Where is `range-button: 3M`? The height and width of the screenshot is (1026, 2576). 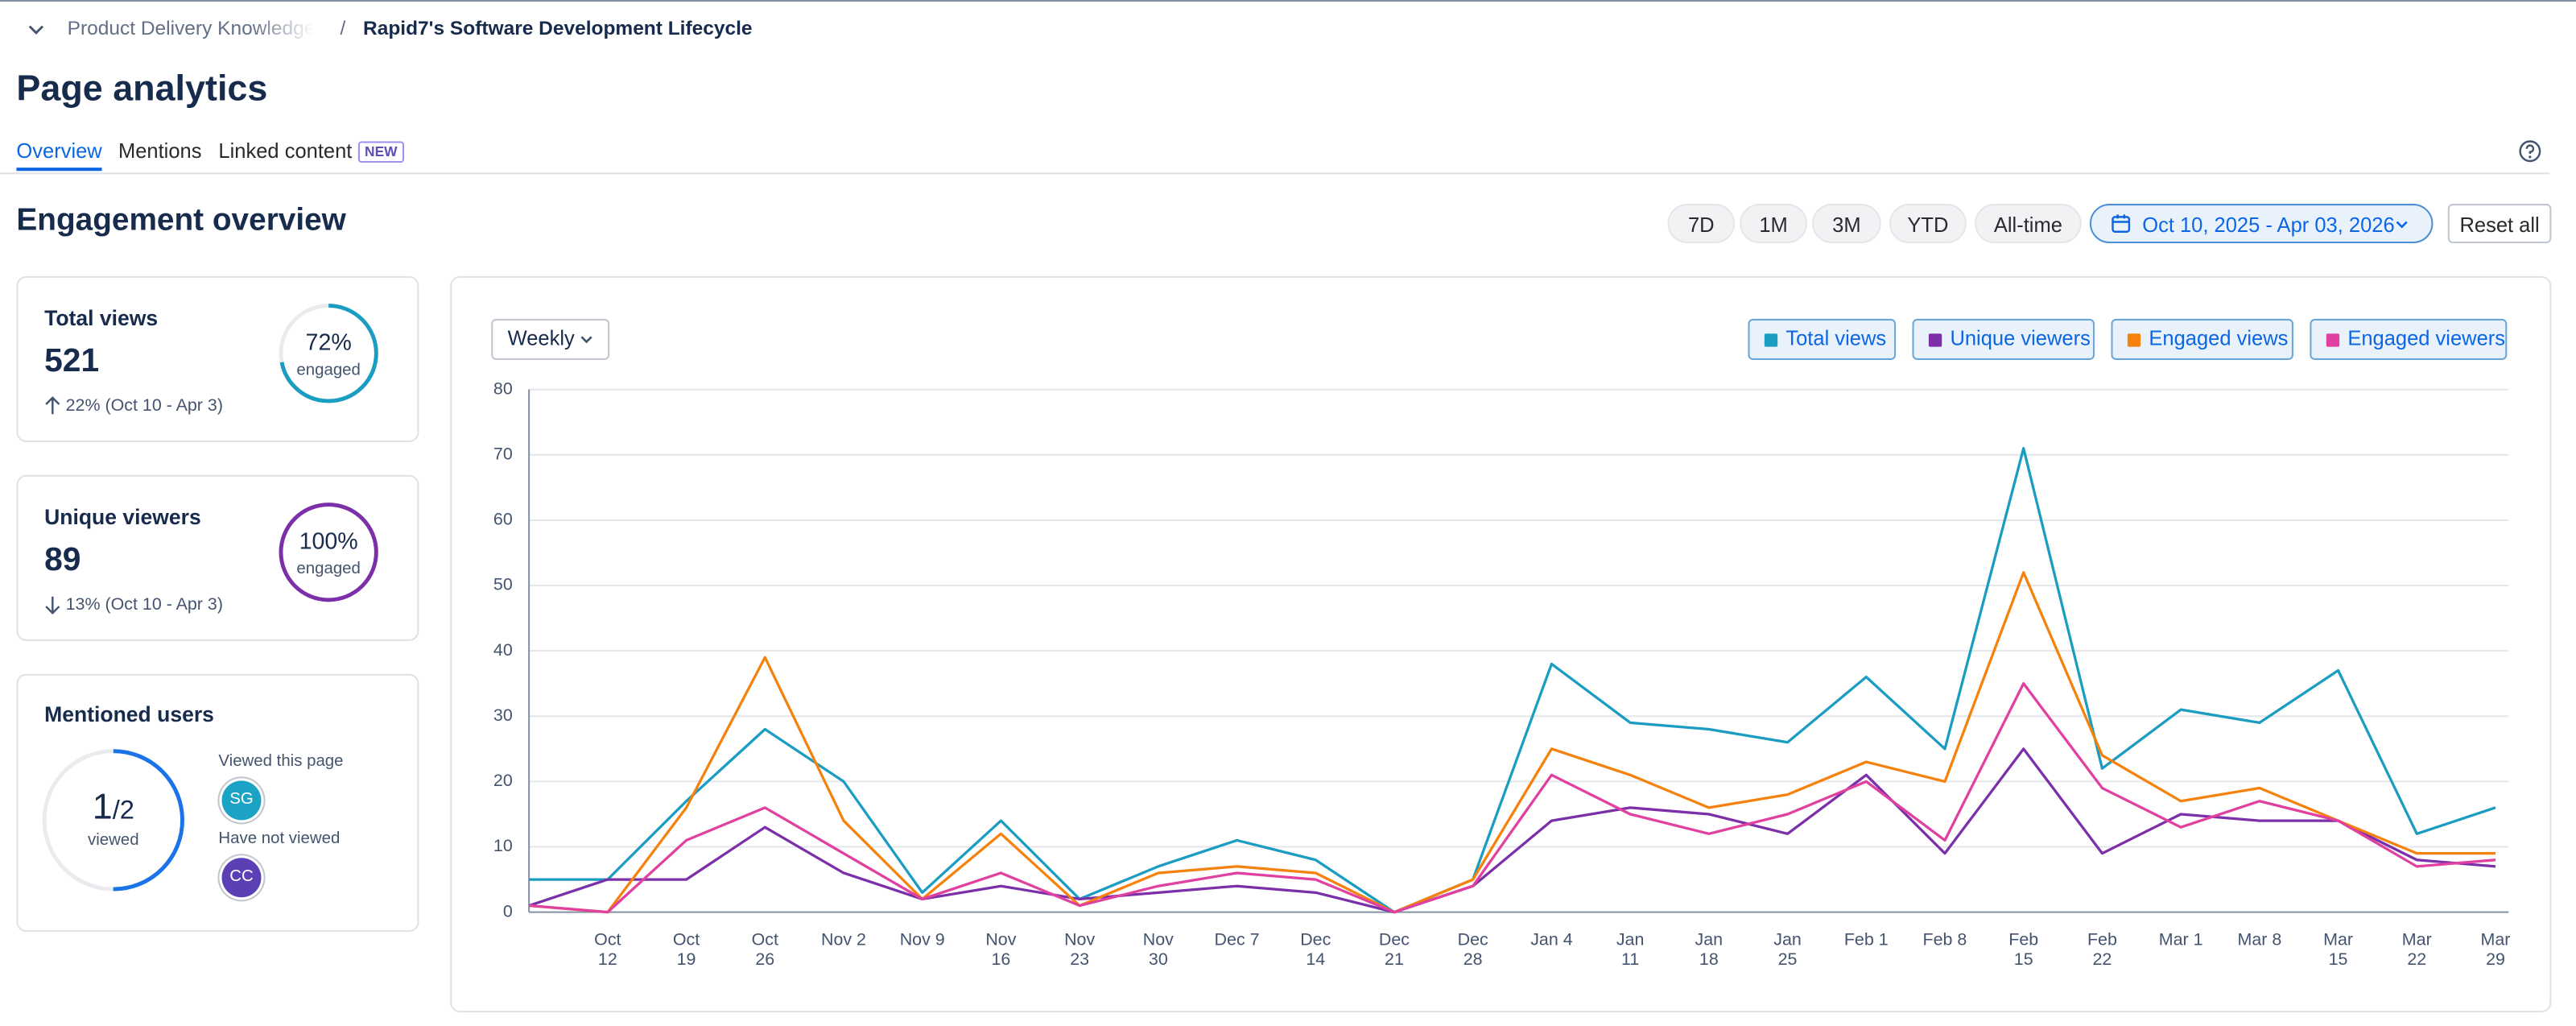
range-button: 3M is located at coordinates (1847, 224).